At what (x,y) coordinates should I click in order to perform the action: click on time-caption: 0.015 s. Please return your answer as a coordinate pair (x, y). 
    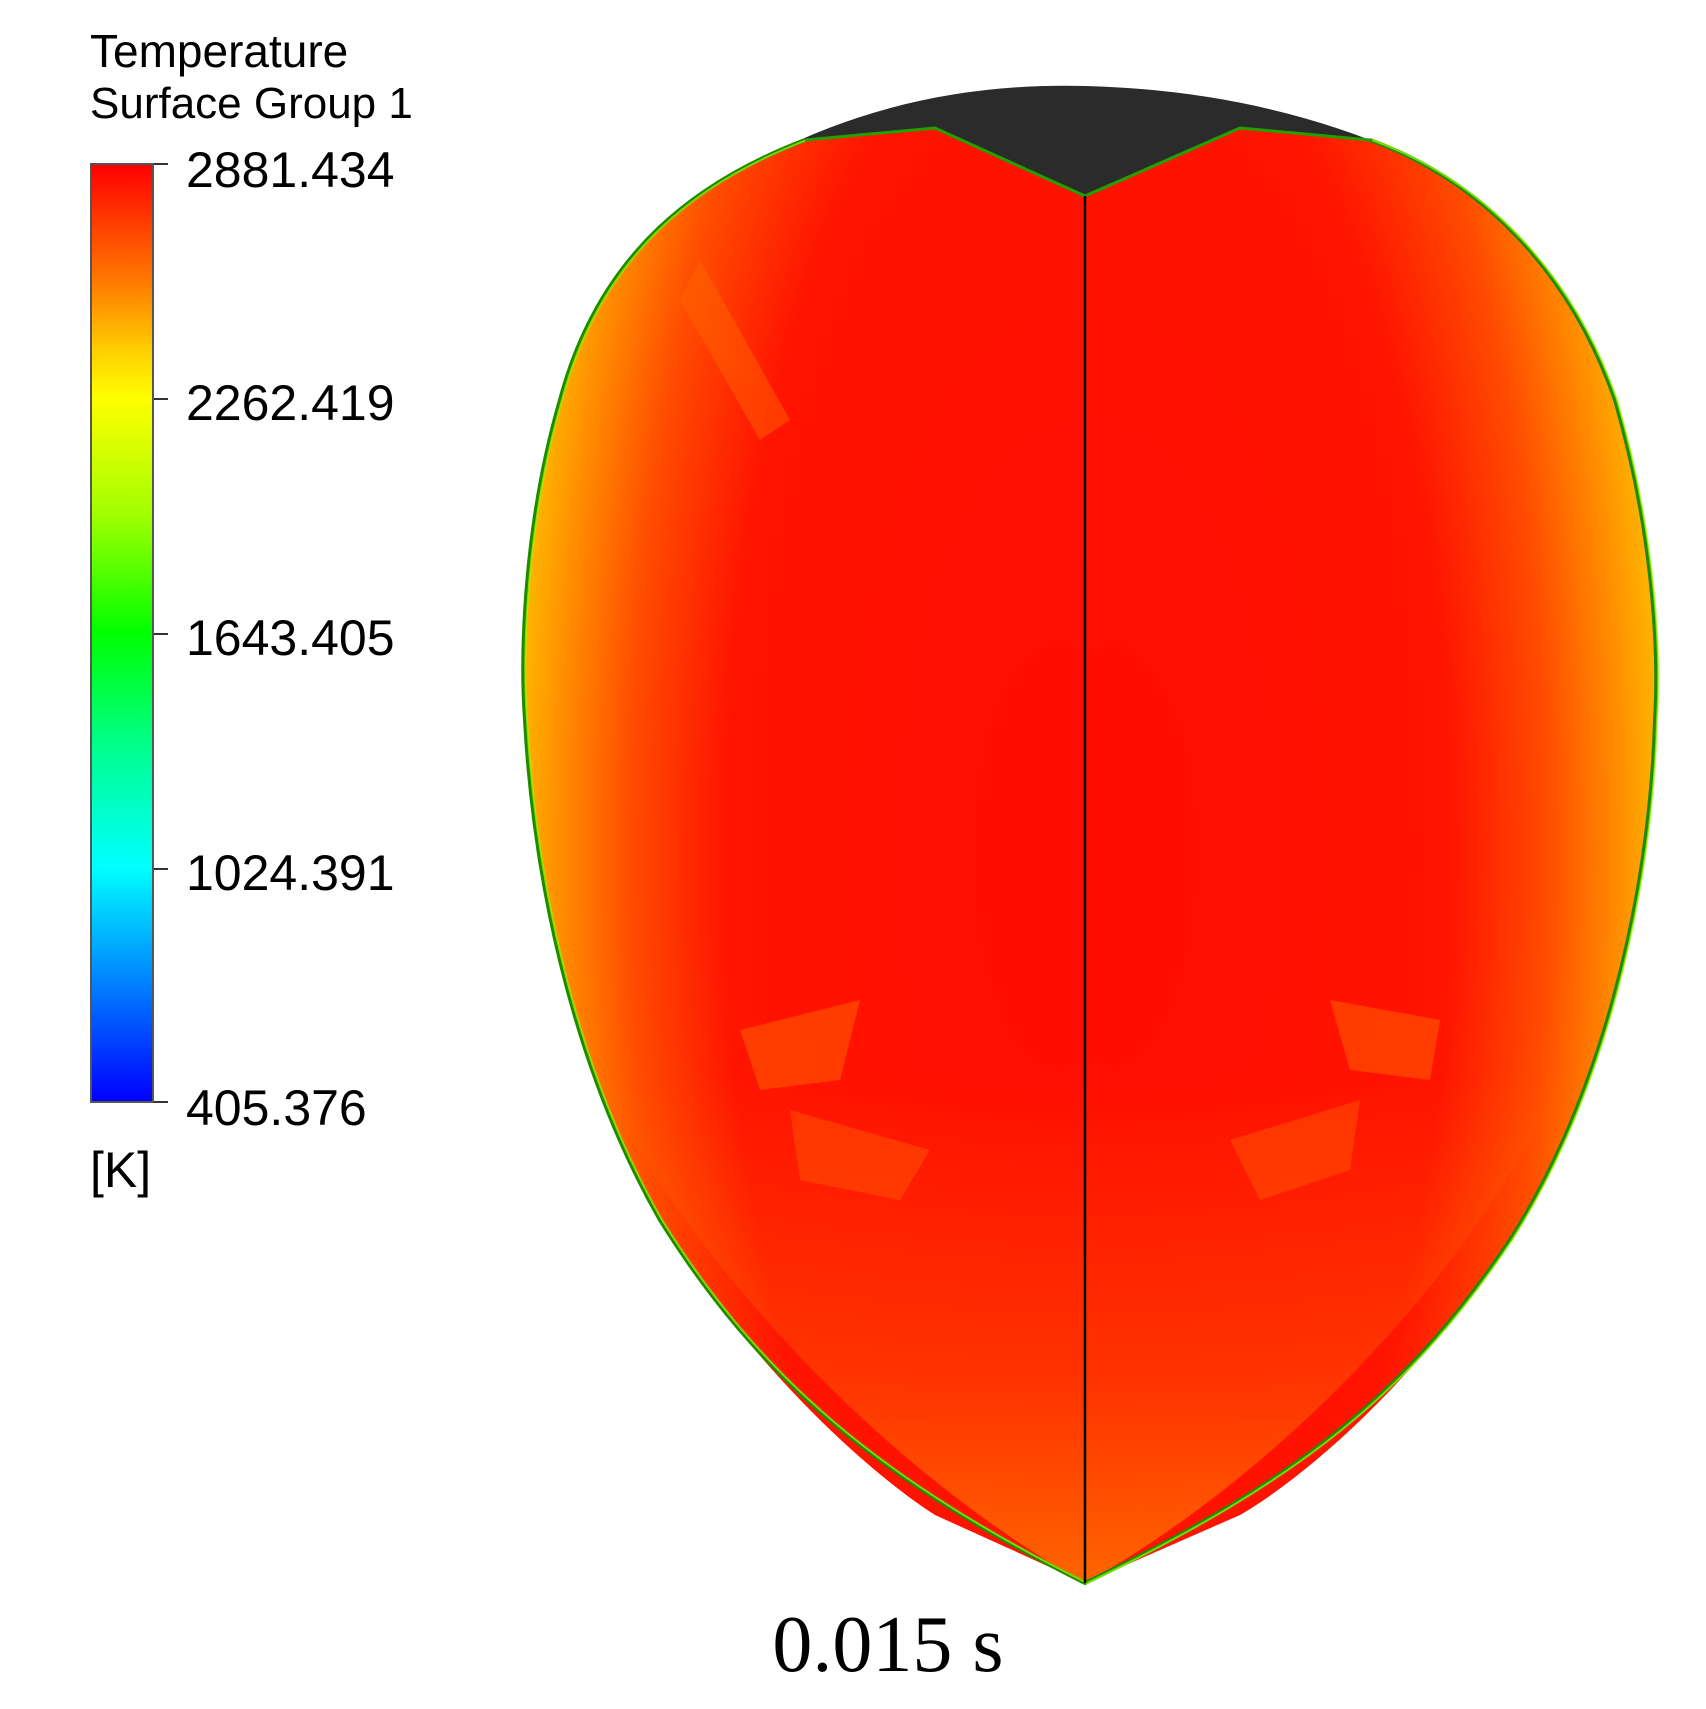
    Looking at the image, I should click on (888, 1645).